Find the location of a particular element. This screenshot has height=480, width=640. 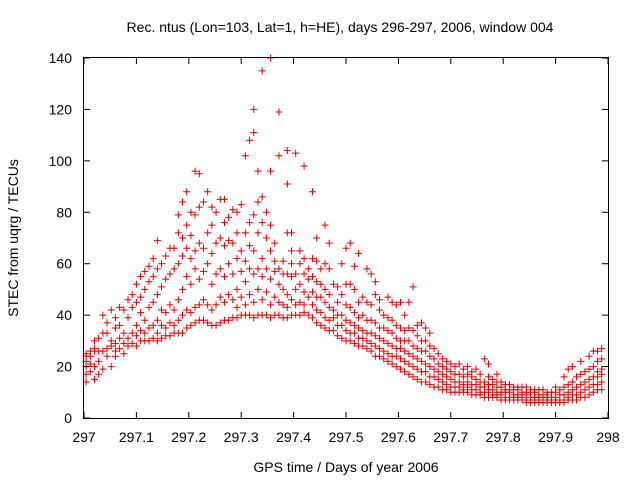

x-tick-label: 297 is located at coordinates (84, 437).